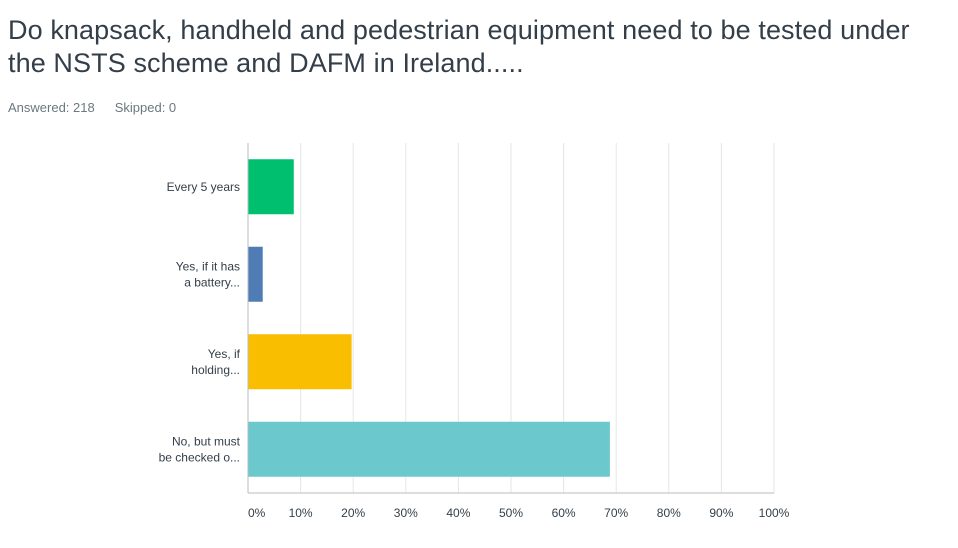 The image size is (958, 548). Describe the element at coordinates (257, 513) in the screenshot. I see `x-tick-label-0: 0%` at that location.